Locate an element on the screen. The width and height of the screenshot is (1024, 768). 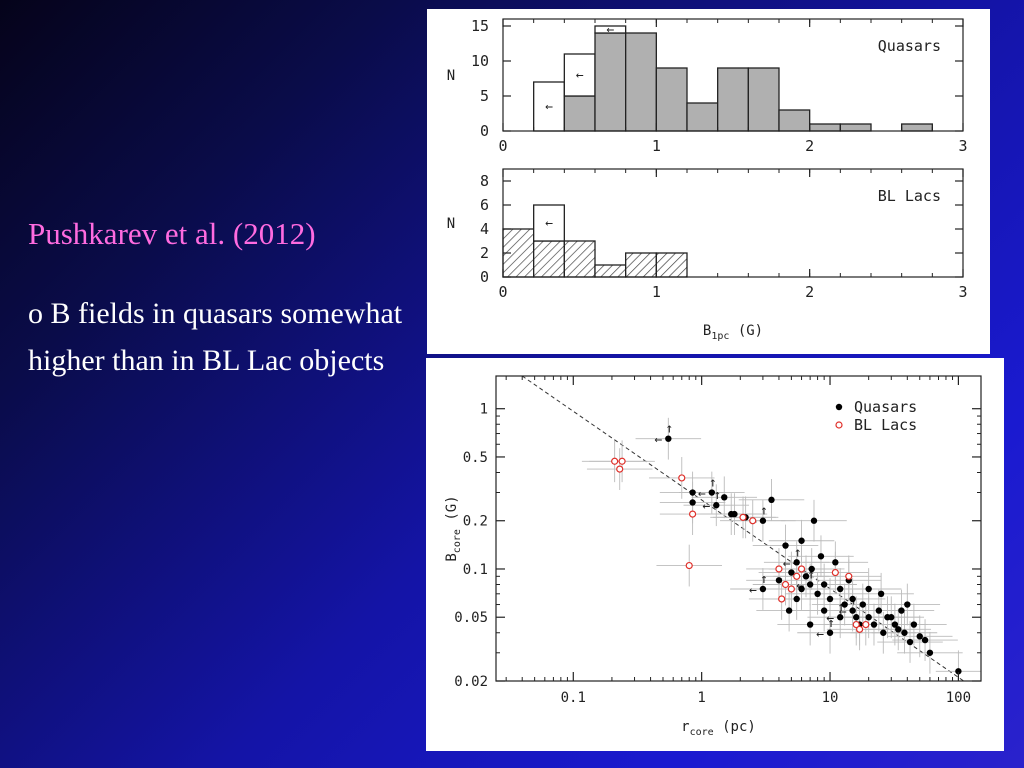
x-tick-label: 100 is located at coordinates (958, 698).